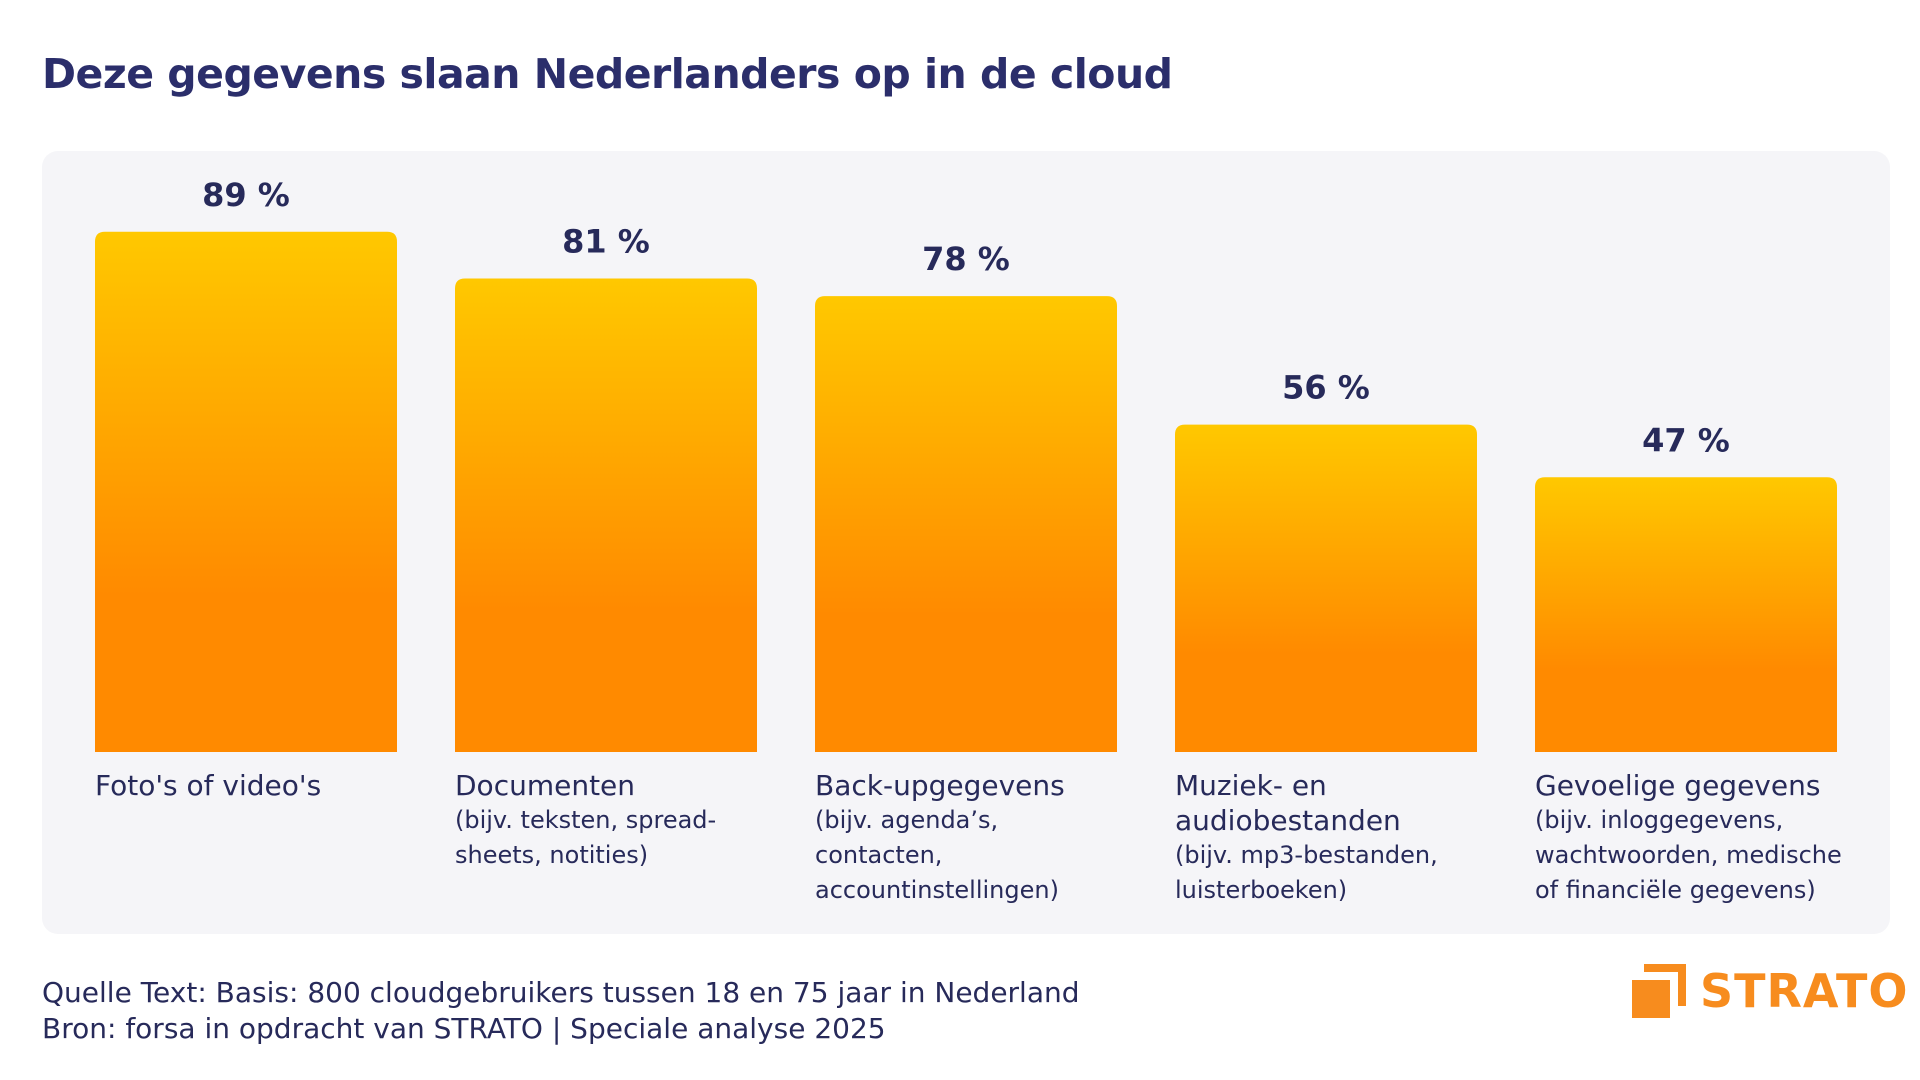 This screenshot has width=1920, height=1080. I want to click on bar-value-label: 78 %, so click(966, 259).